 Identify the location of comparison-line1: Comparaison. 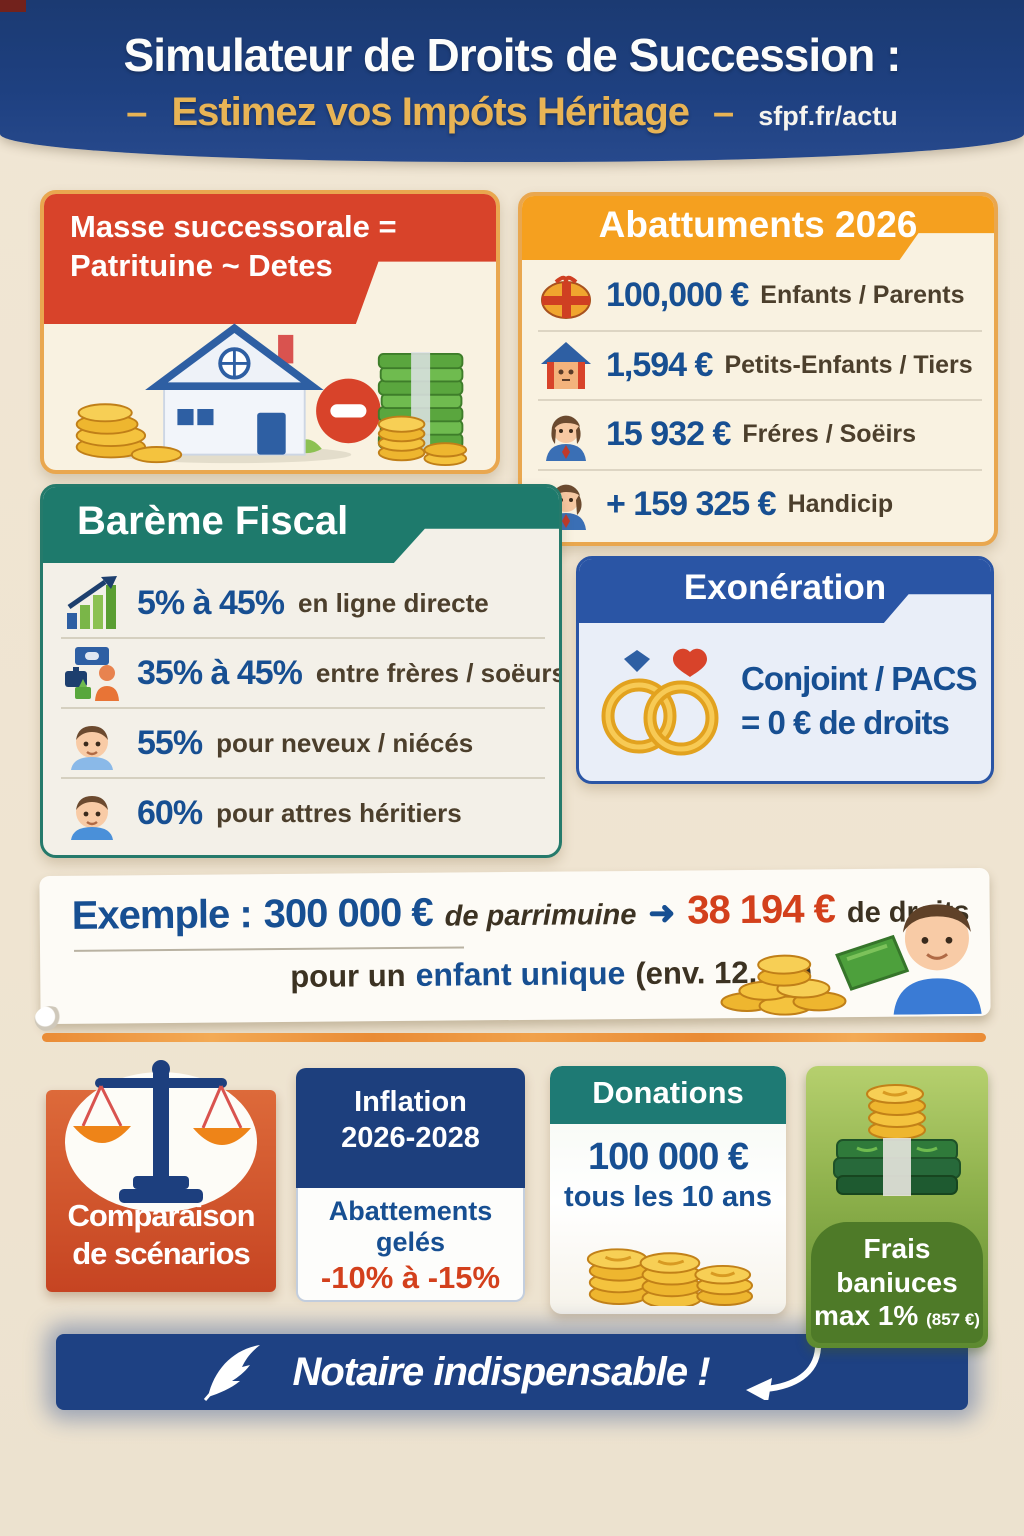
(161, 1215).